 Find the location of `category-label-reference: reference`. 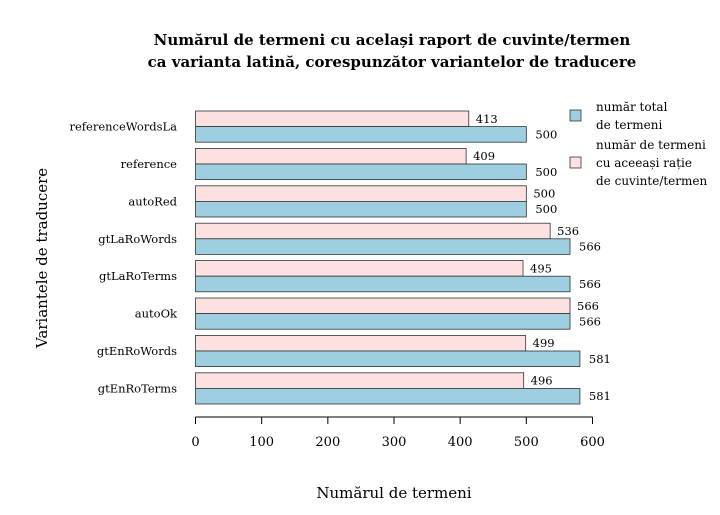

category-label-reference: reference is located at coordinates (149, 164).